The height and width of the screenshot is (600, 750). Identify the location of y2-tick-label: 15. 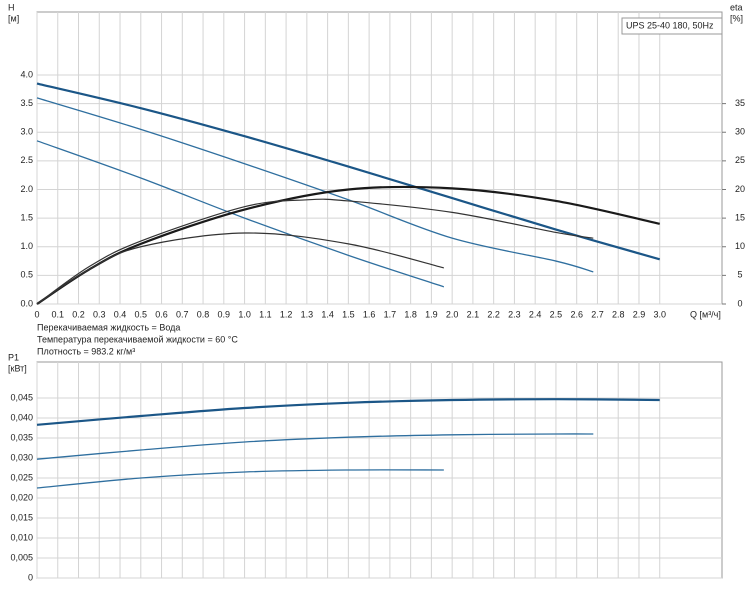
(740, 217).